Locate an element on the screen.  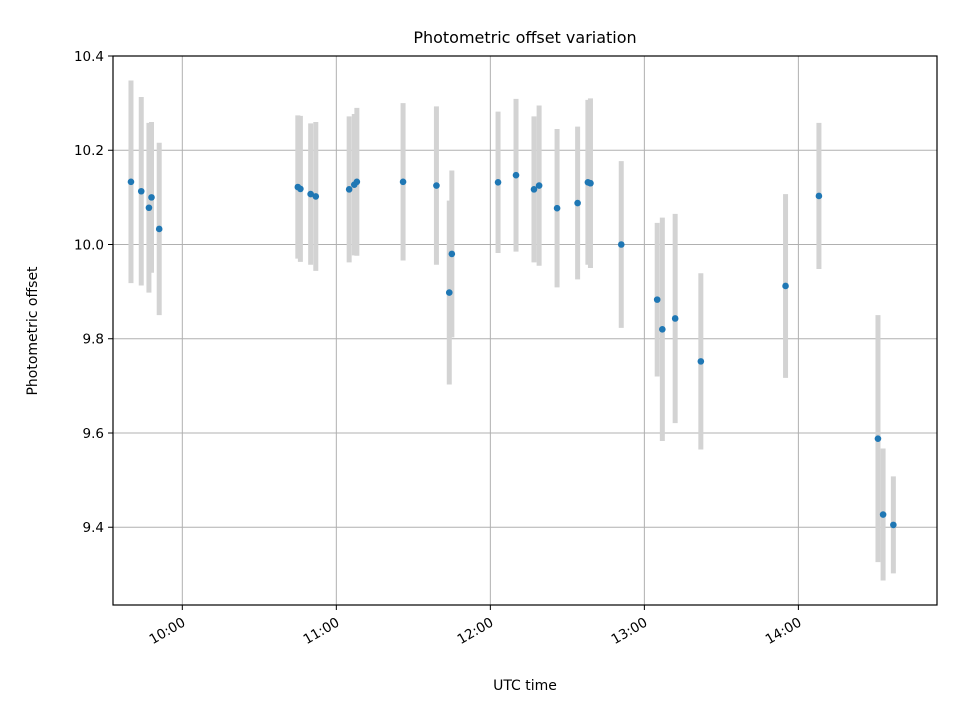
y-tick-label: 10.2 is located at coordinates (89, 151).